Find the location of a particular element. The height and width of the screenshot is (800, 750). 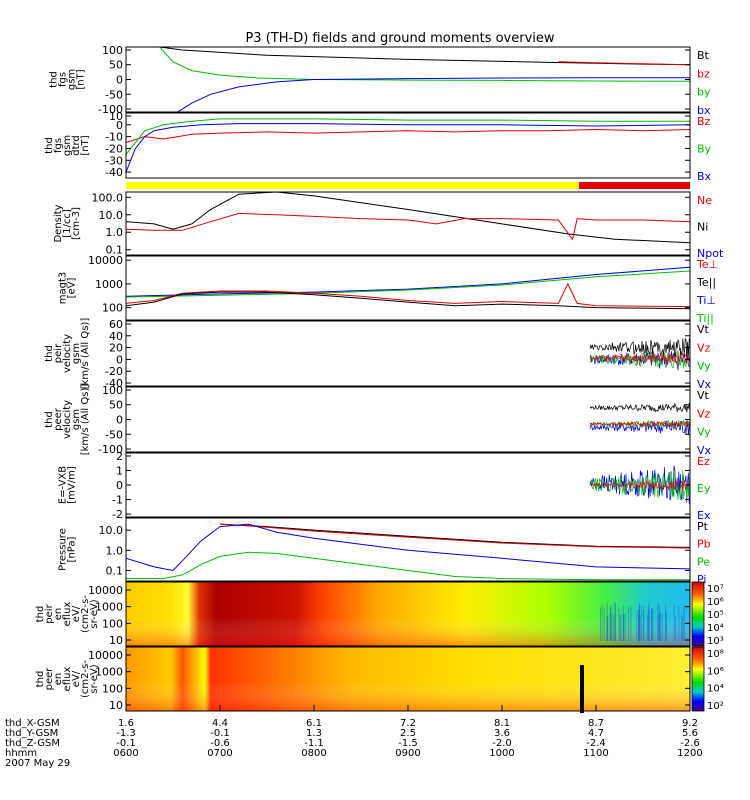

frame-pressure is located at coordinates (408, 549).